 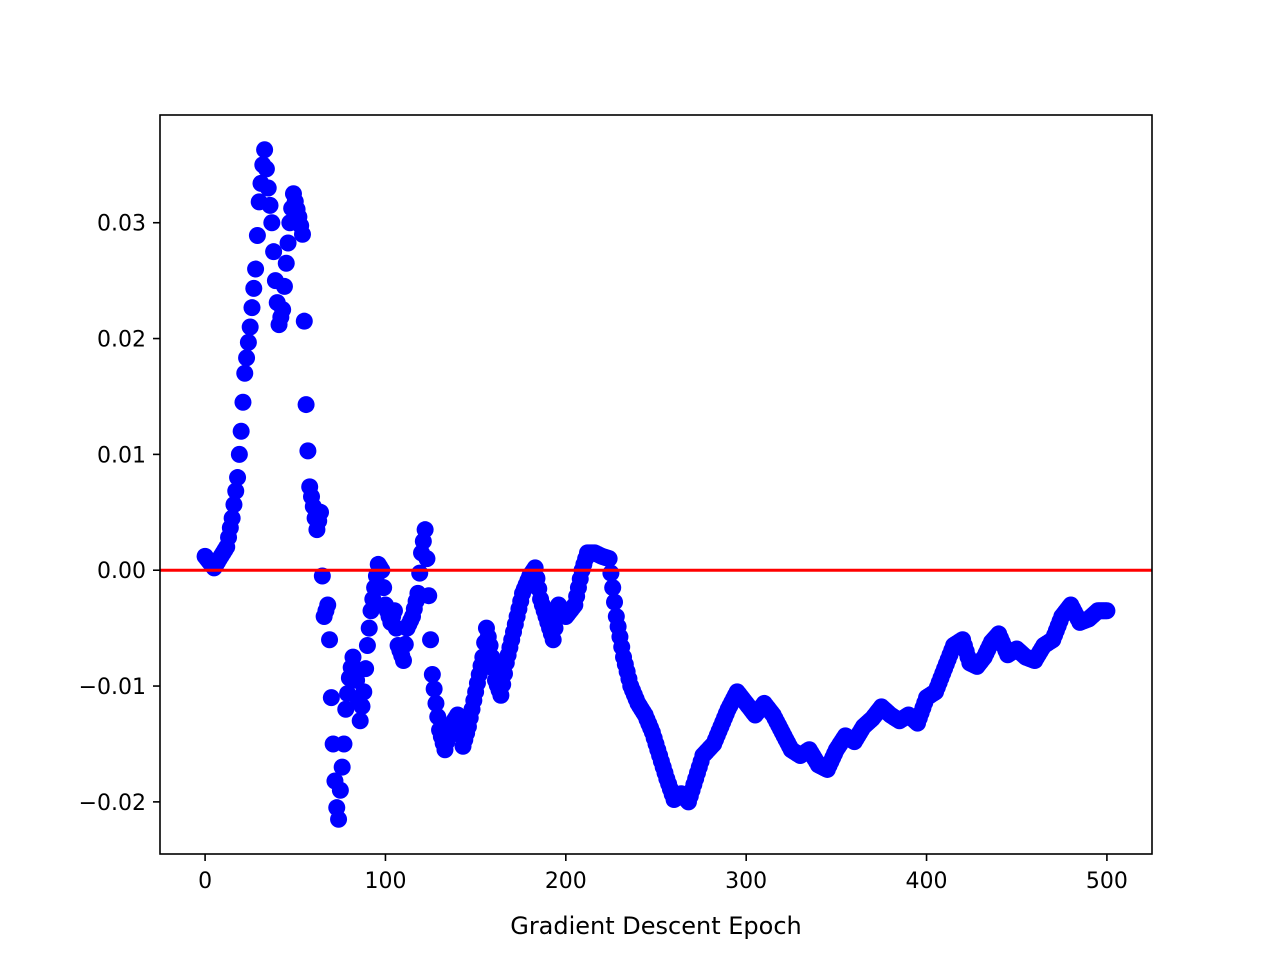 I want to click on y-tick-label: 0.02, so click(x=121, y=340).